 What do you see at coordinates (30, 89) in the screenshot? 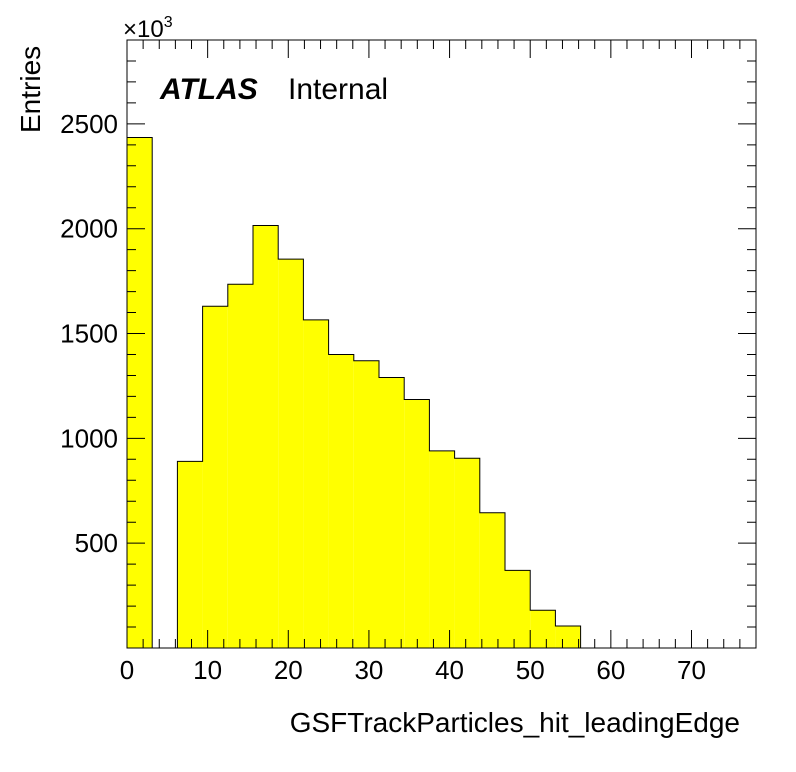
I see `y-axis-label: Entries` at bounding box center [30, 89].